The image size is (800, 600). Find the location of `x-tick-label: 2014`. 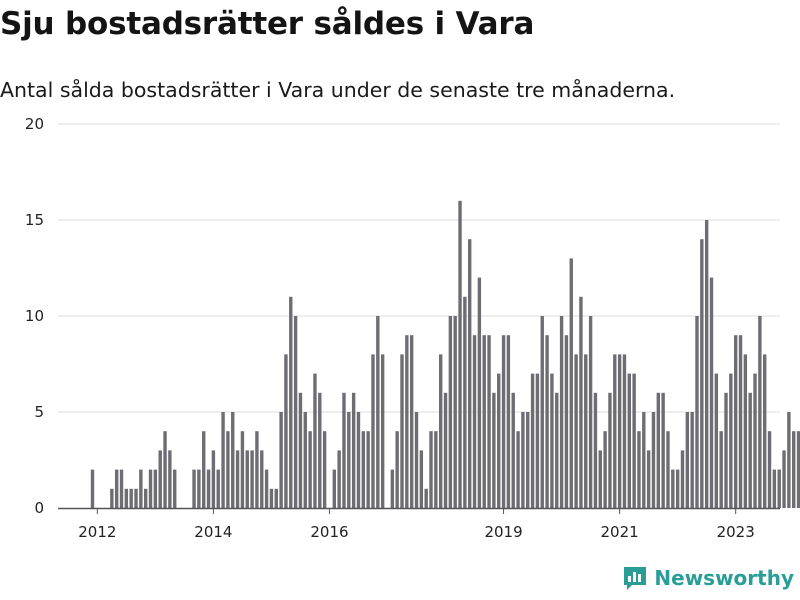

x-tick-label: 2014 is located at coordinates (213, 532).